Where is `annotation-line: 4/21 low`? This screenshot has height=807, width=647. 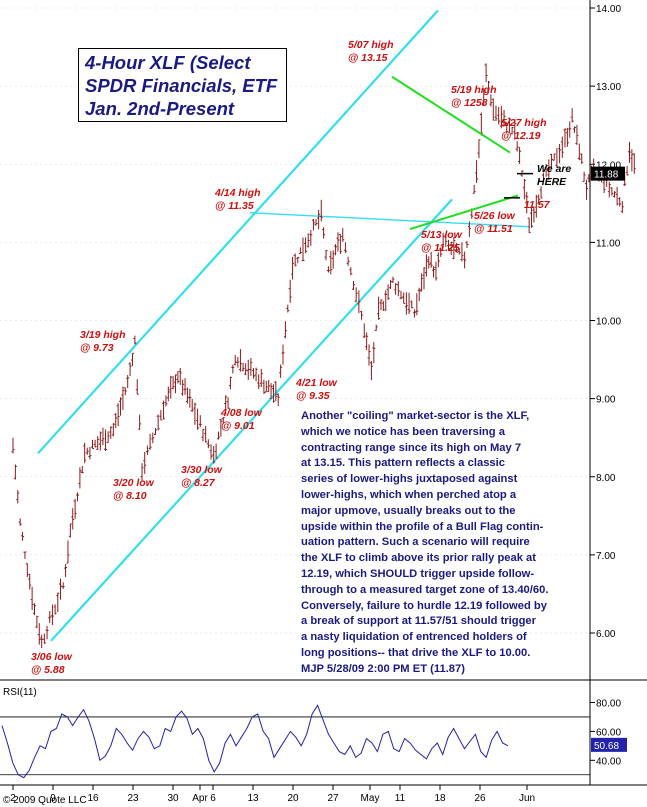
annotation-line: 4/21 low is located at coordinates (316, 383).